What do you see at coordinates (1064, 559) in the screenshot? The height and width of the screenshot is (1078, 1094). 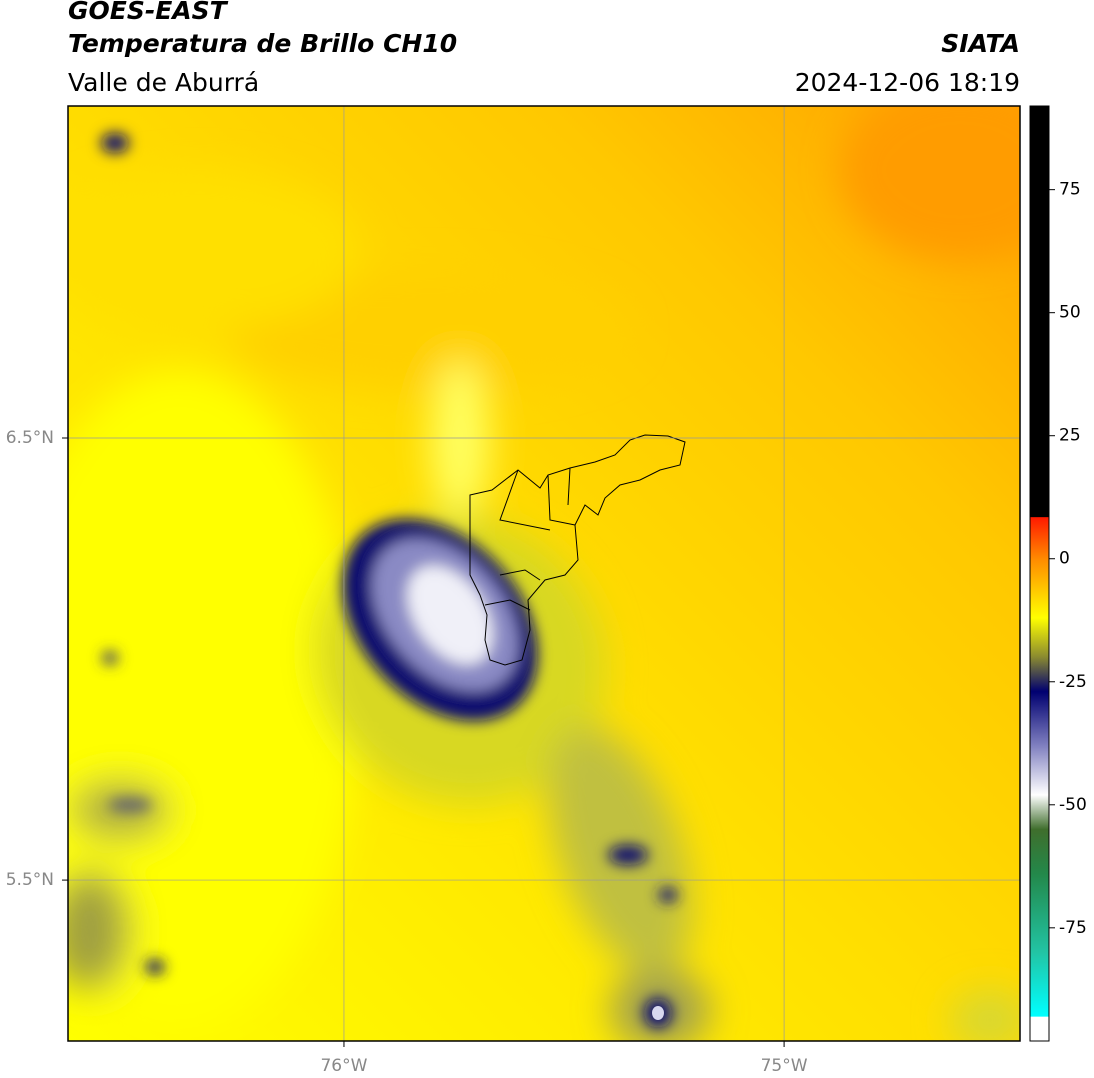 I see `colorbar-tick-label: 0` at bounding box center [1064, 559].